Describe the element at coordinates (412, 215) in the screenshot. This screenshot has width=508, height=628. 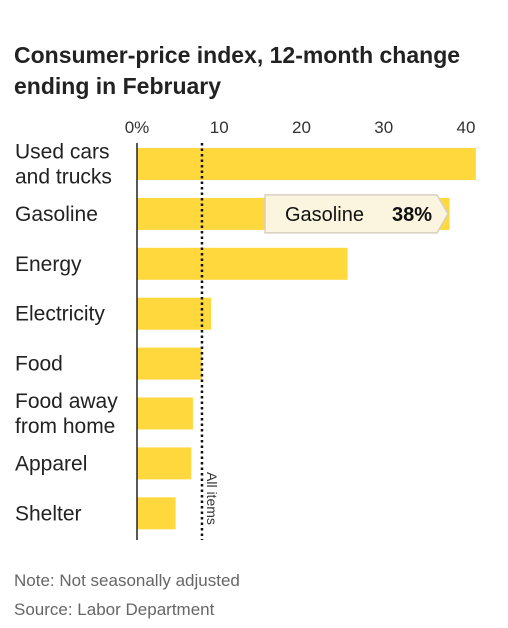
I see `tooltip-value: 38%` at that location.